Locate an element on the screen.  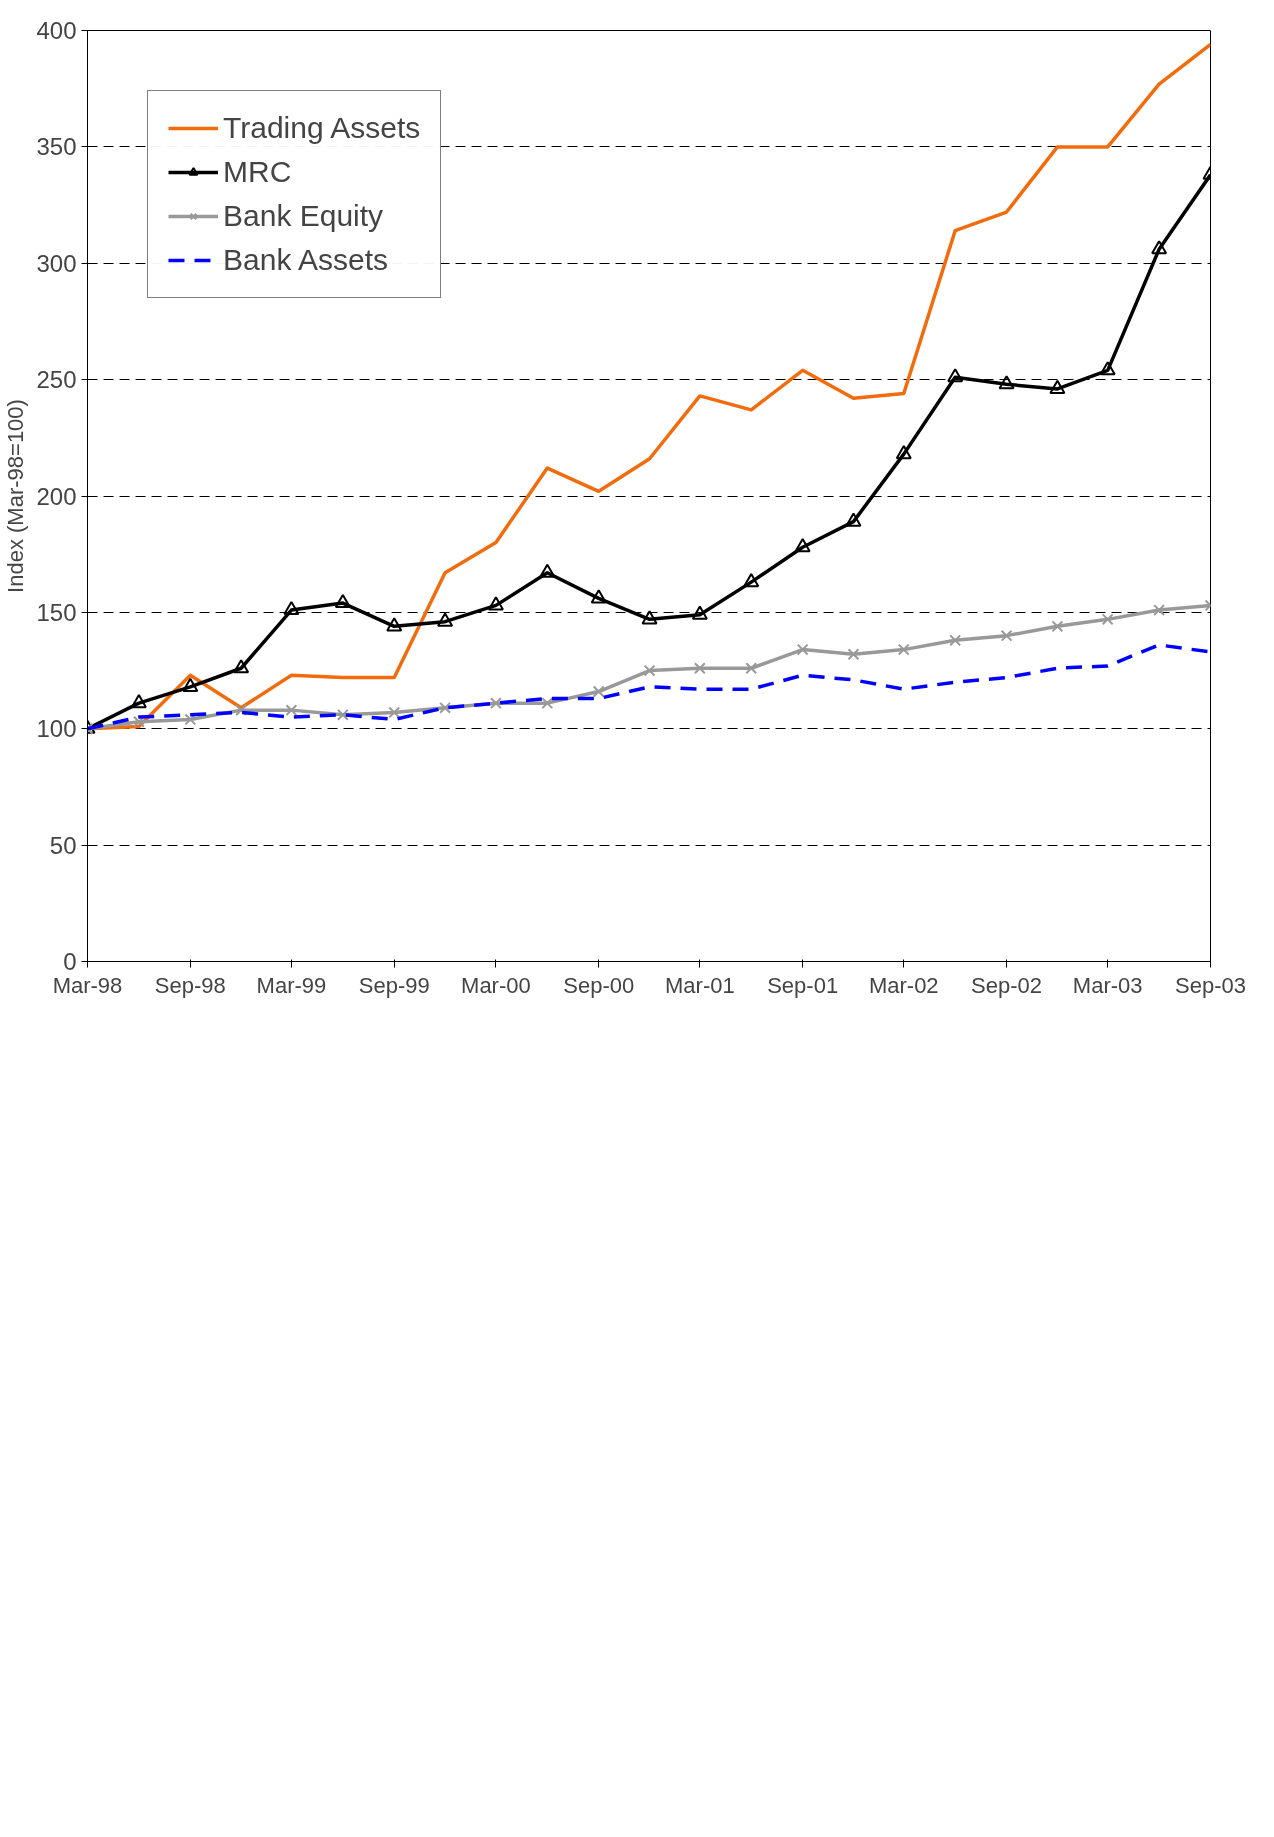
legend-label: Trading Assets is located at coordinates (322, 128).